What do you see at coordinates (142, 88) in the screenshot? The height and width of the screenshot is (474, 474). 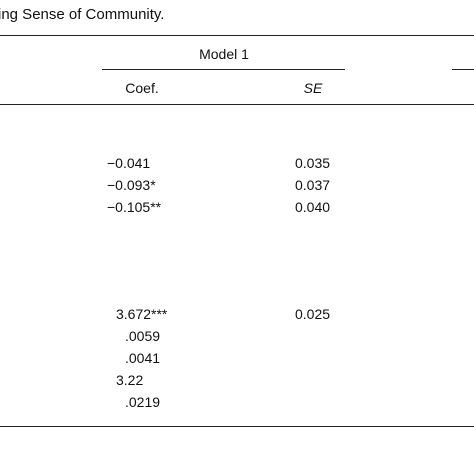 I see `coef-column-header: Coef.` at bounding box center [142, 88].